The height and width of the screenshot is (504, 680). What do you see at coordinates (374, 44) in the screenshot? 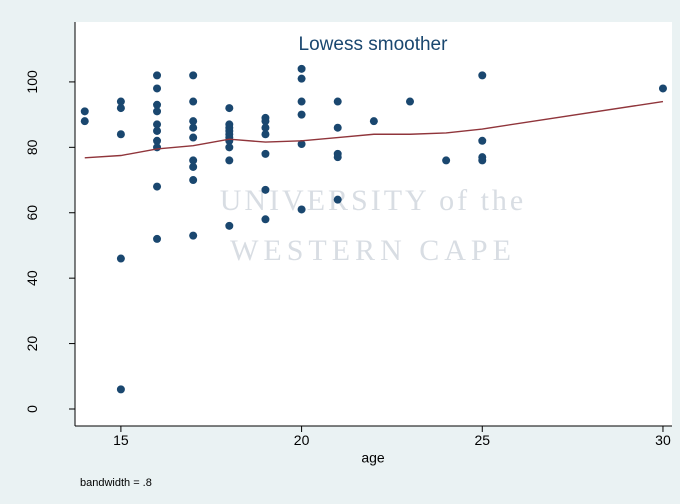
I see `chart-title: Lowess smoother` at bounding box center [374, 44].